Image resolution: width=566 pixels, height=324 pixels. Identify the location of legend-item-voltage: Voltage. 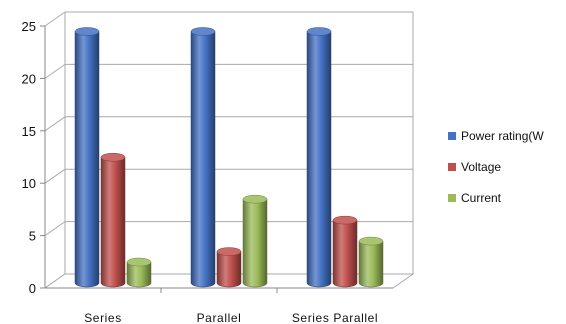
(507, 166).